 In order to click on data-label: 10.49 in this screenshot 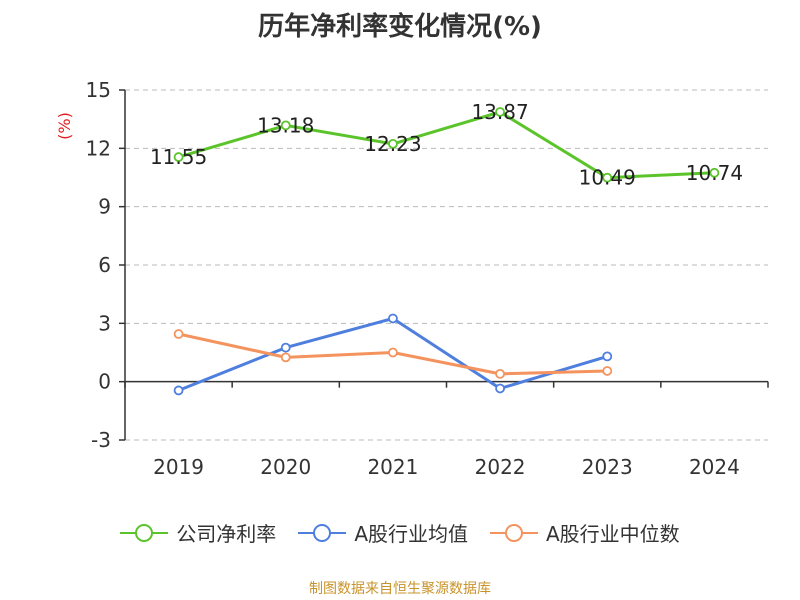, I will do `click(607, 178)`.